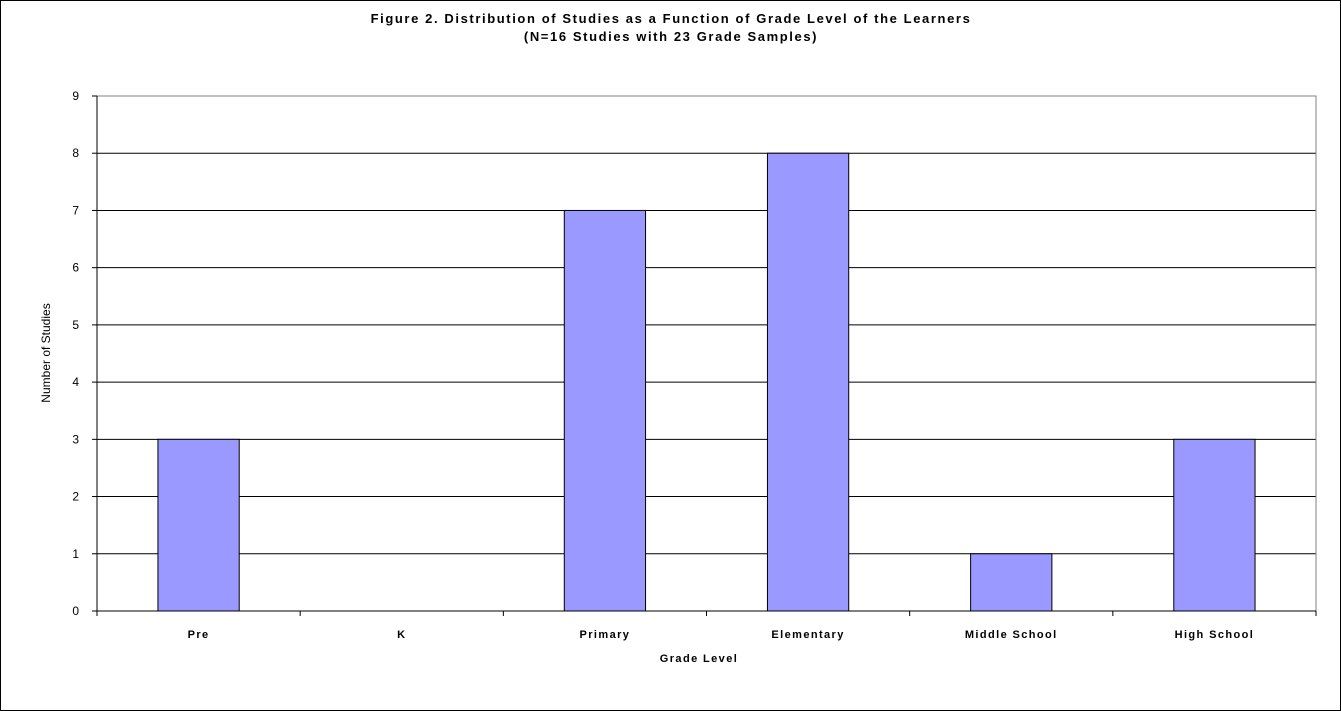 This screenshot has height=711, width=1341. Describe the element at coordinates (1215, 635) in the screenshot. I see `x-tick-label: High School` at that location.